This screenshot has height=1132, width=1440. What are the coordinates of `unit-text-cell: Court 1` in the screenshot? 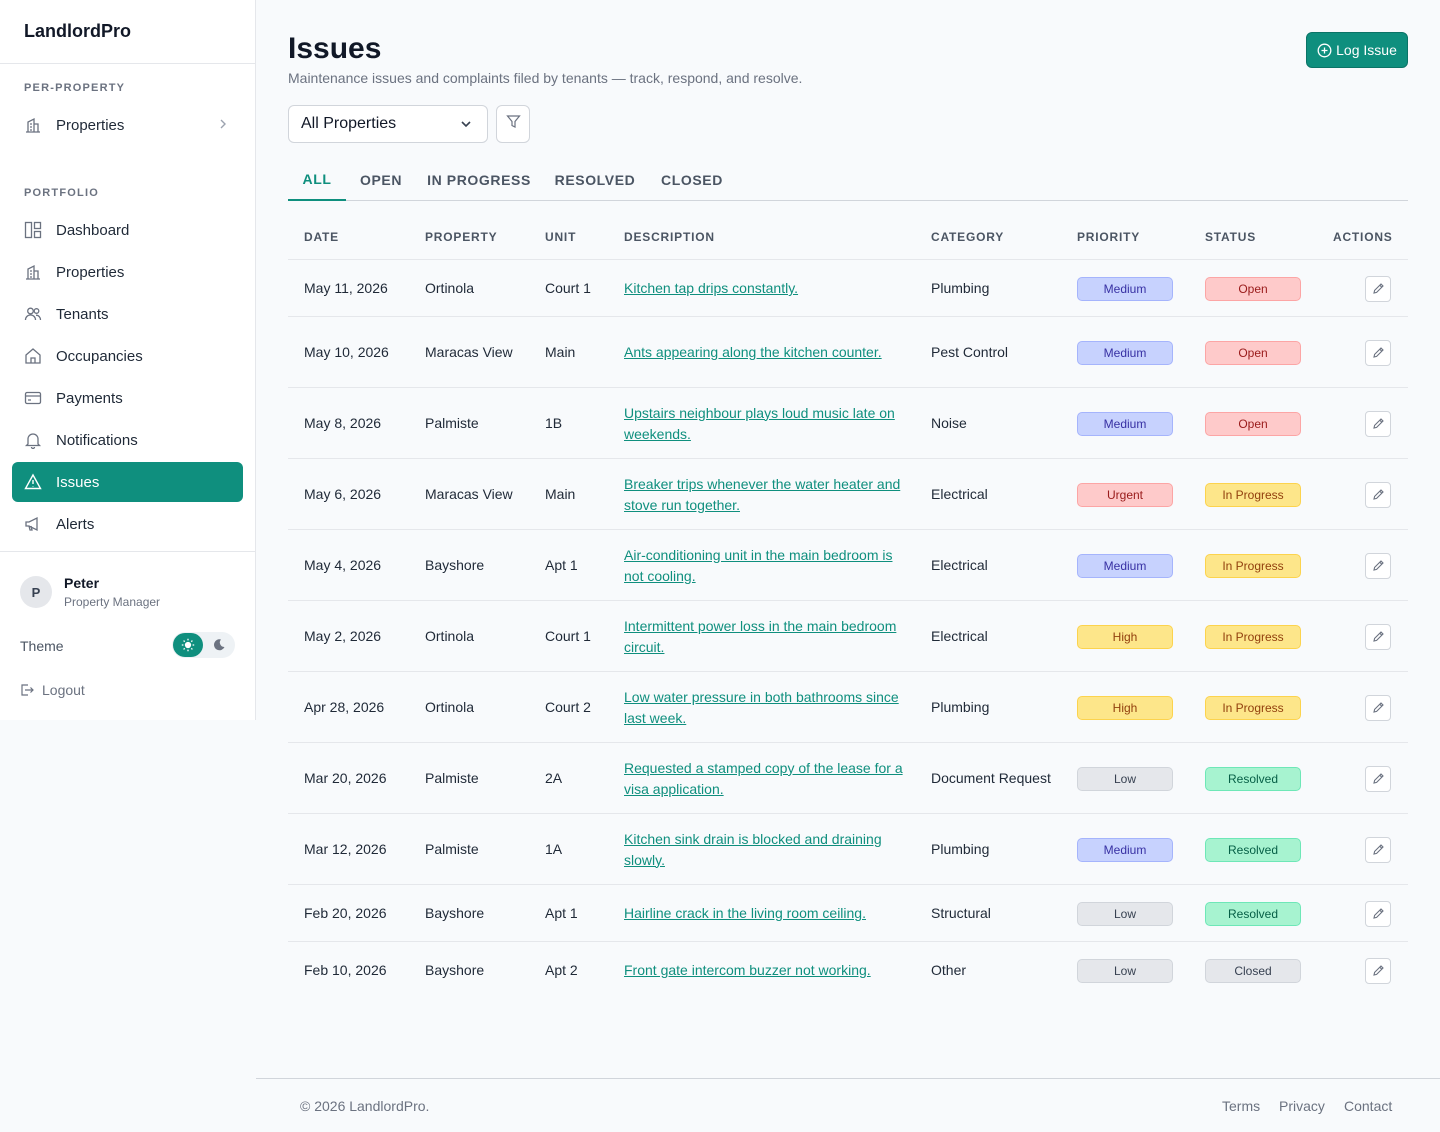 It's located at (576, 288).